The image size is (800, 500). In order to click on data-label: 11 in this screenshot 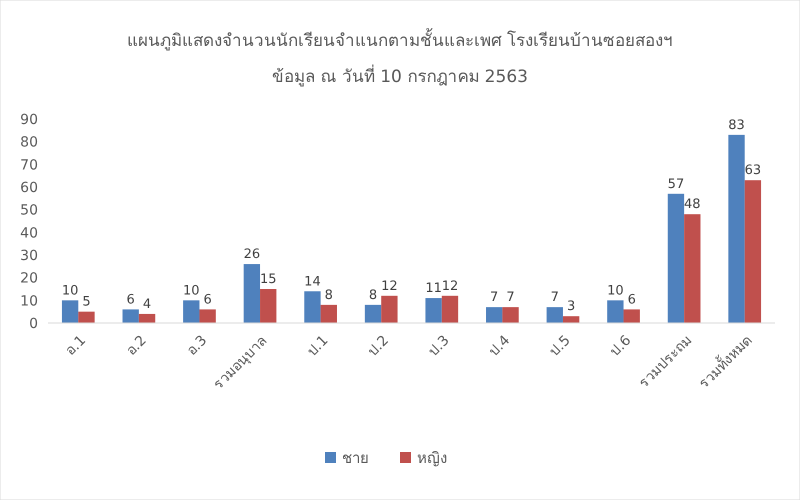, I will do `click(433, 288)`.